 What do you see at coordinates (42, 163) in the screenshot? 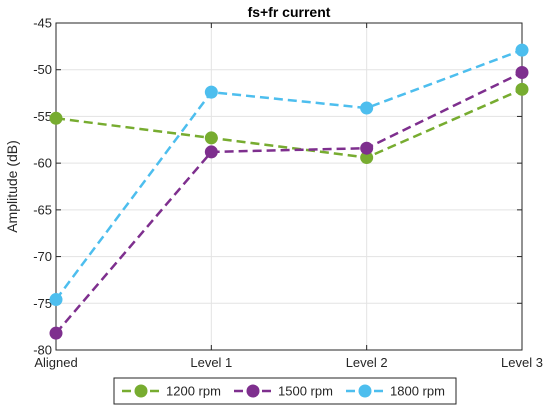
I see `y-tick-label: -60` at bounding box center [42, 163].